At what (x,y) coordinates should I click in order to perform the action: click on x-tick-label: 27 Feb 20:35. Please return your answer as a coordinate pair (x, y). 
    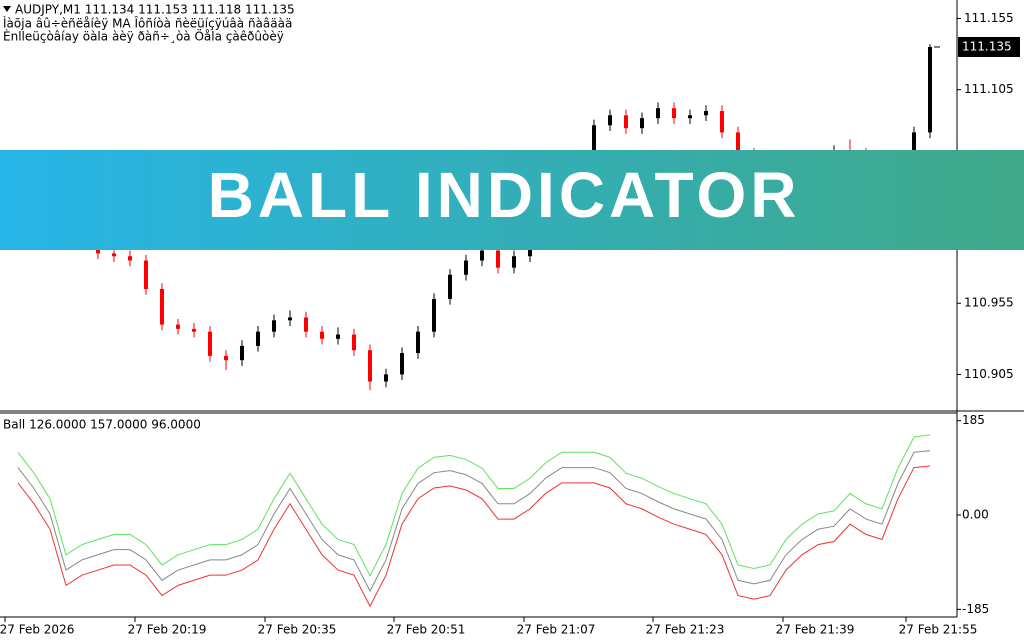
    Looking at the image, I should click on (297, 630).